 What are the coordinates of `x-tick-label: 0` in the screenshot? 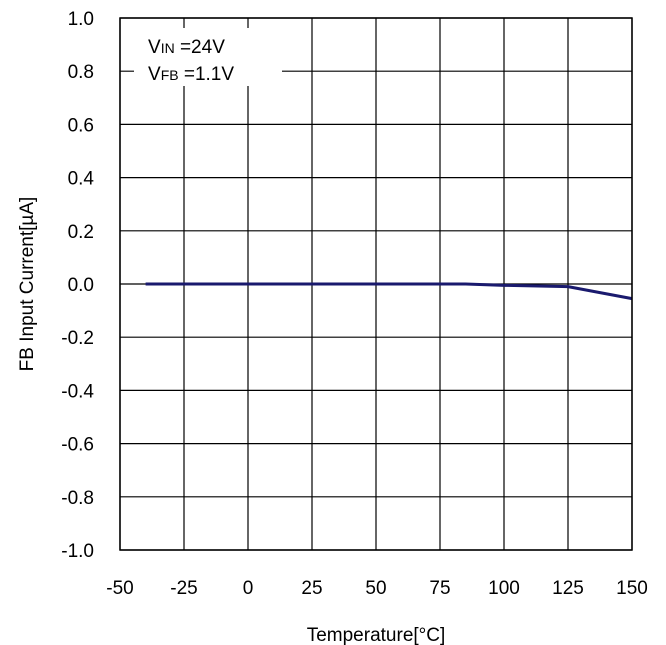 It's located at (248, 588).